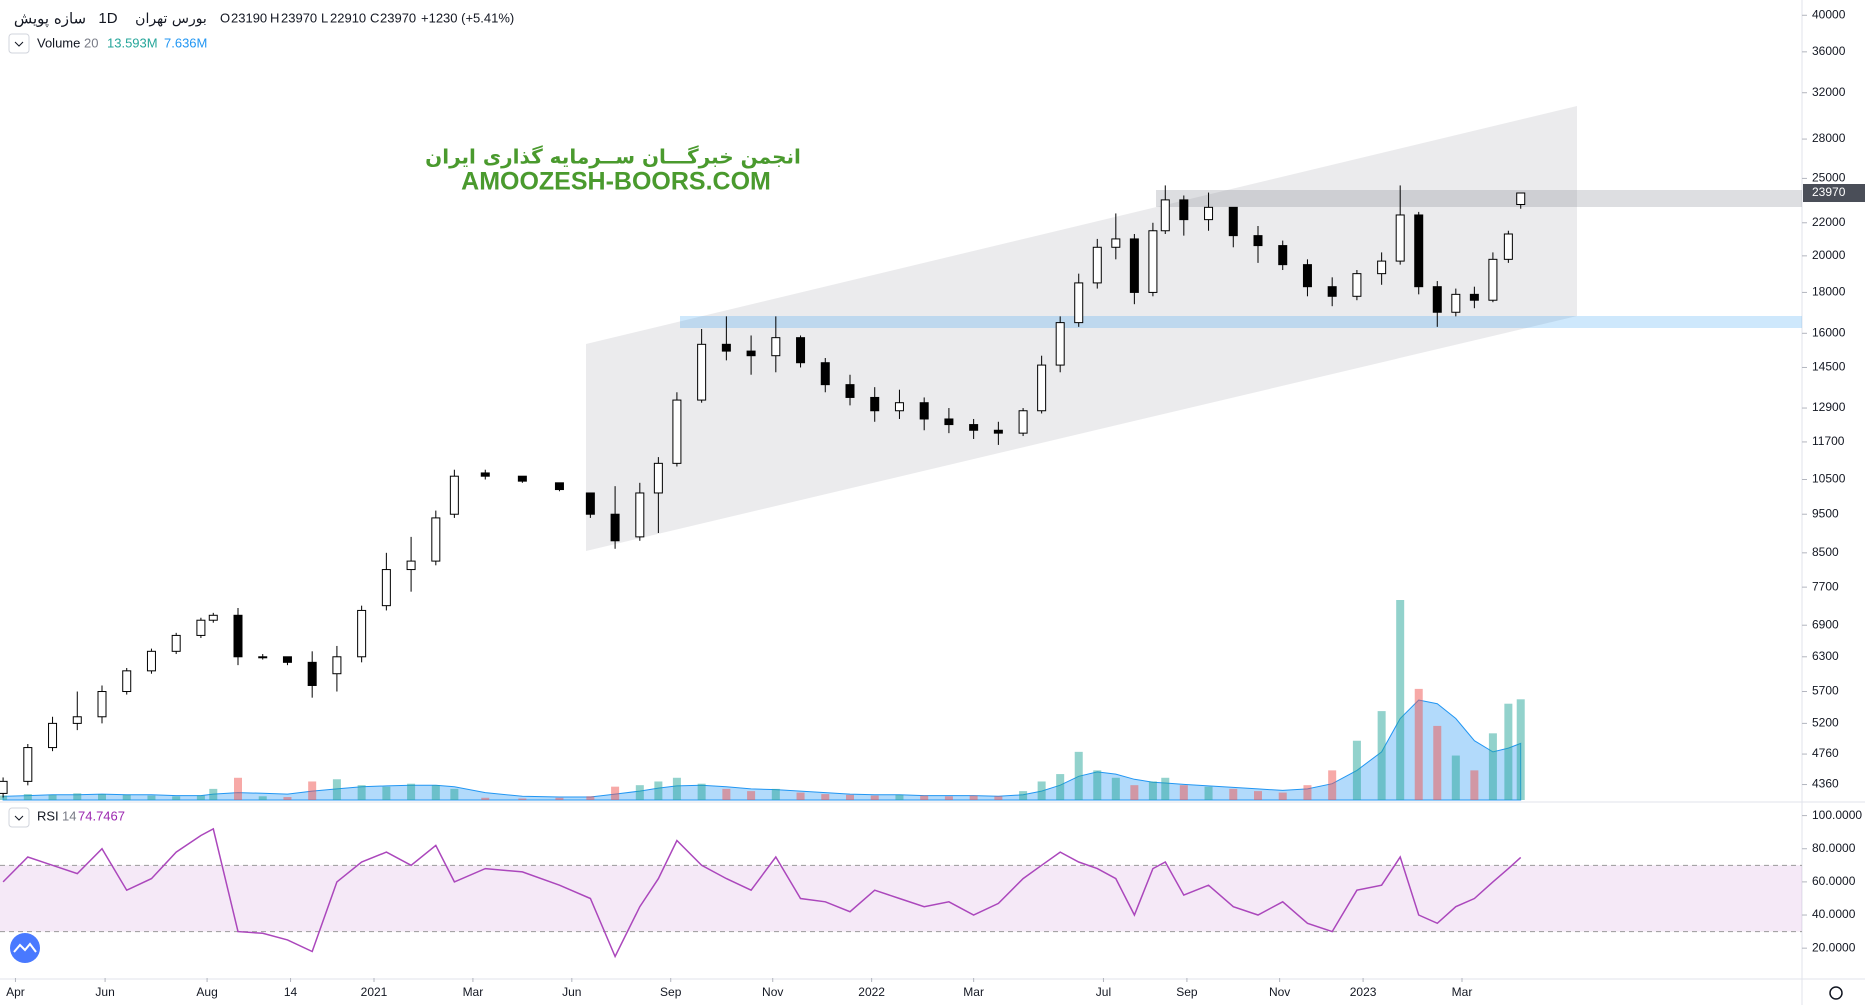 The image size is (1865, 1005). Describe the element at coordinates (1834, 947) in the screenshot. I see `rsi-y-tick-label: 20.0000` at that location.